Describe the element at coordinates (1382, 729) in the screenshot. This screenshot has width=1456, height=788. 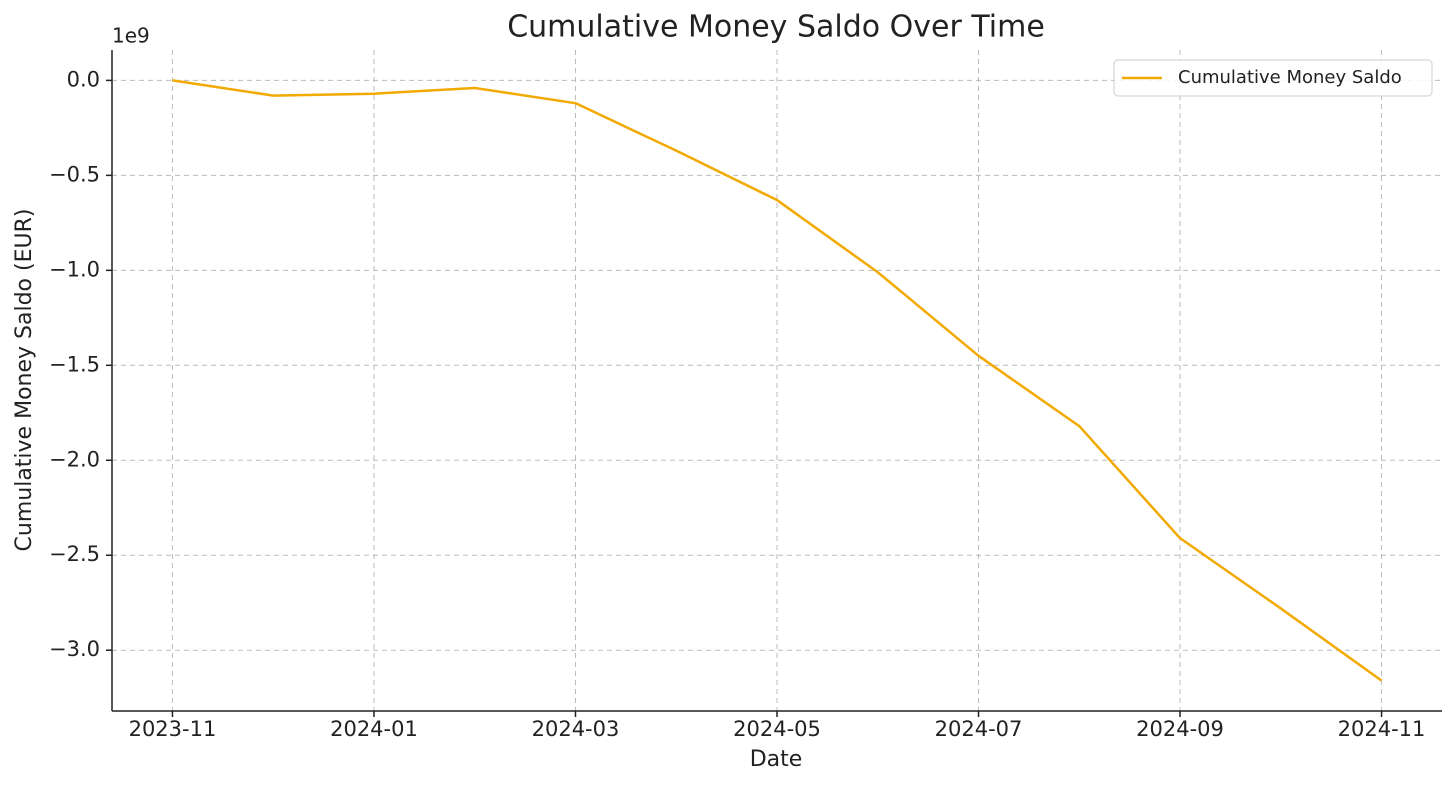
I see `x-tick-label: 2024-11` at that location.